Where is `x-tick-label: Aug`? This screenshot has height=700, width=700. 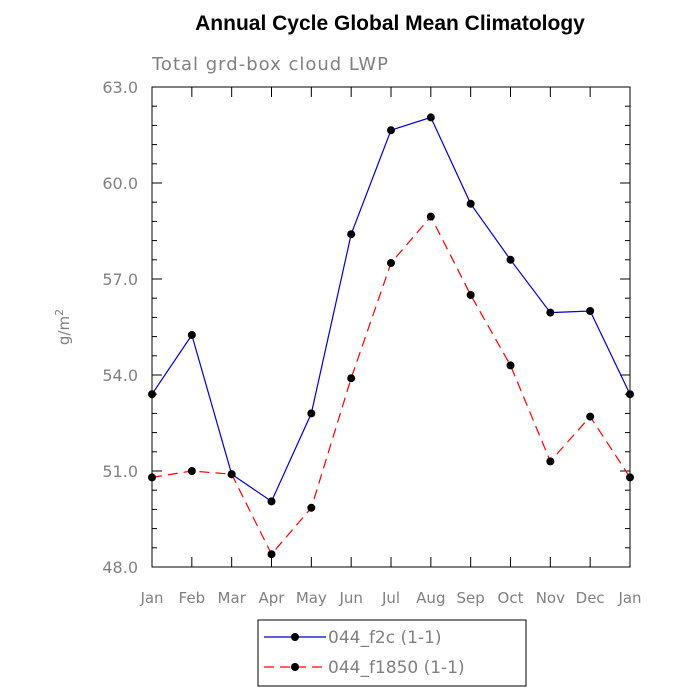 x-tick-label: Aug is located at coordinates (430, 598).